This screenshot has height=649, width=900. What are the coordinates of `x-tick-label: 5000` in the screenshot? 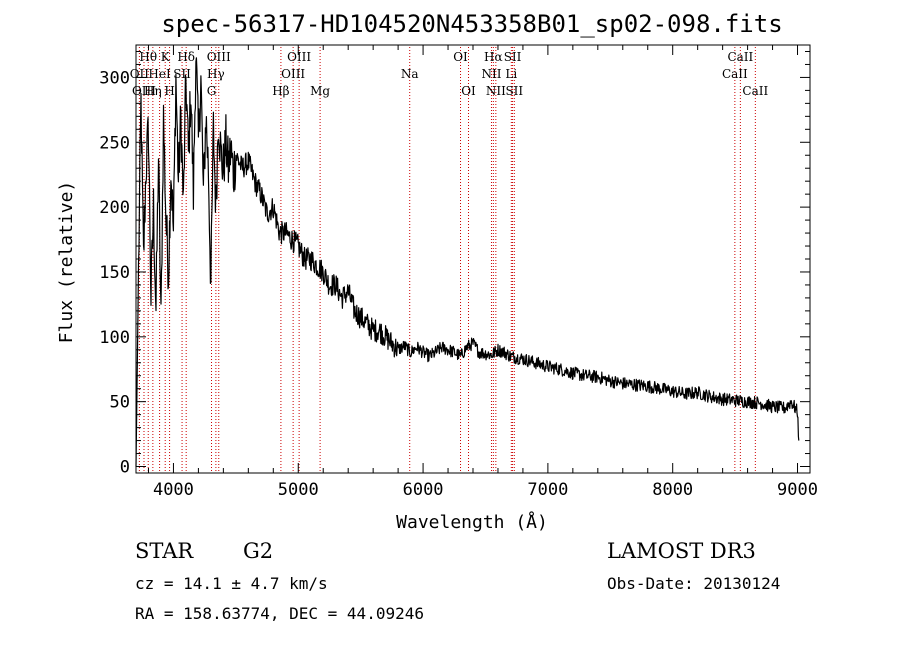 It's located at (298, 490).